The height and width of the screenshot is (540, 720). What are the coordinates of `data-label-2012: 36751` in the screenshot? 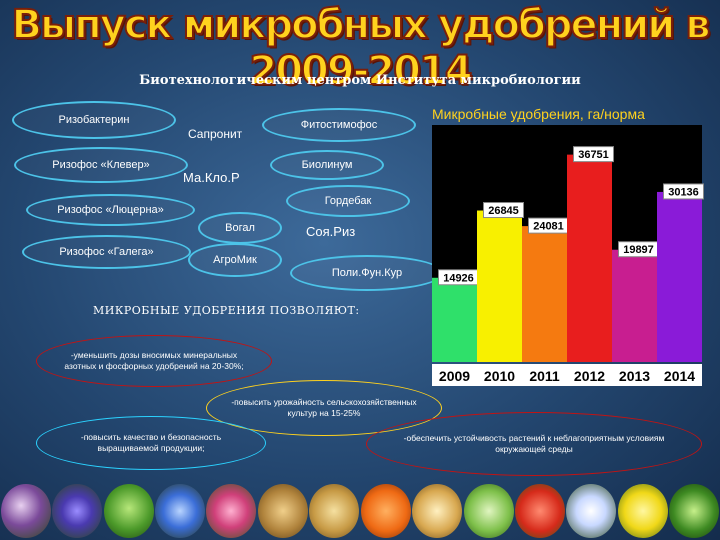 It's located at (593, 155).